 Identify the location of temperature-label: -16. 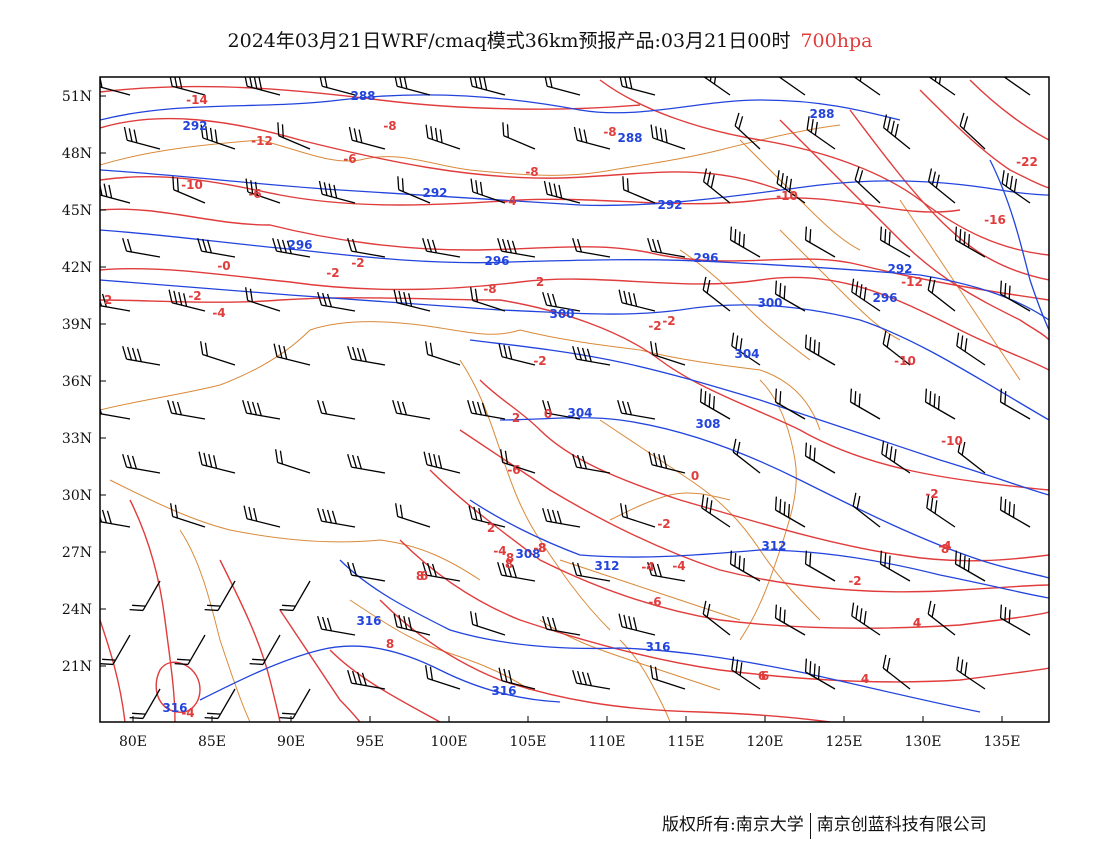
(995, 220).